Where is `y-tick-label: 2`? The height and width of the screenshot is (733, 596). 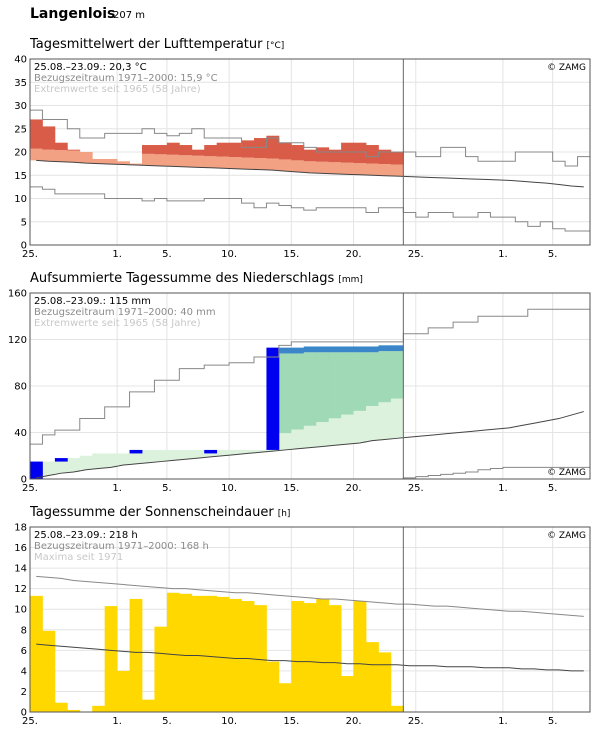
y-tick-label: 2 is located at coordinates (24, 692).